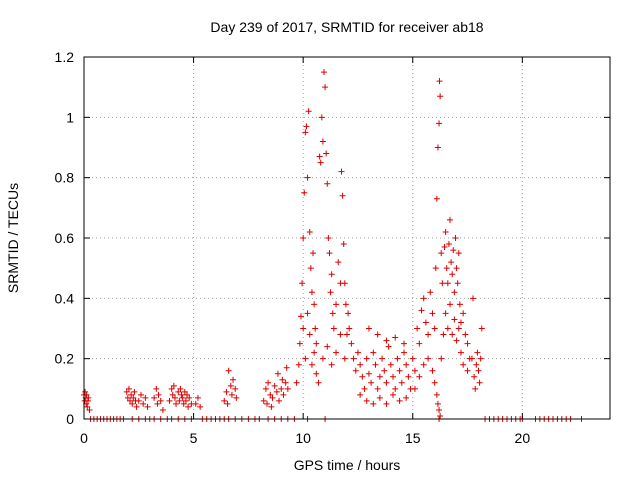 This screenshot has height=480, width=640. I want to click on x-tick-label: 5, so click(194, 438).